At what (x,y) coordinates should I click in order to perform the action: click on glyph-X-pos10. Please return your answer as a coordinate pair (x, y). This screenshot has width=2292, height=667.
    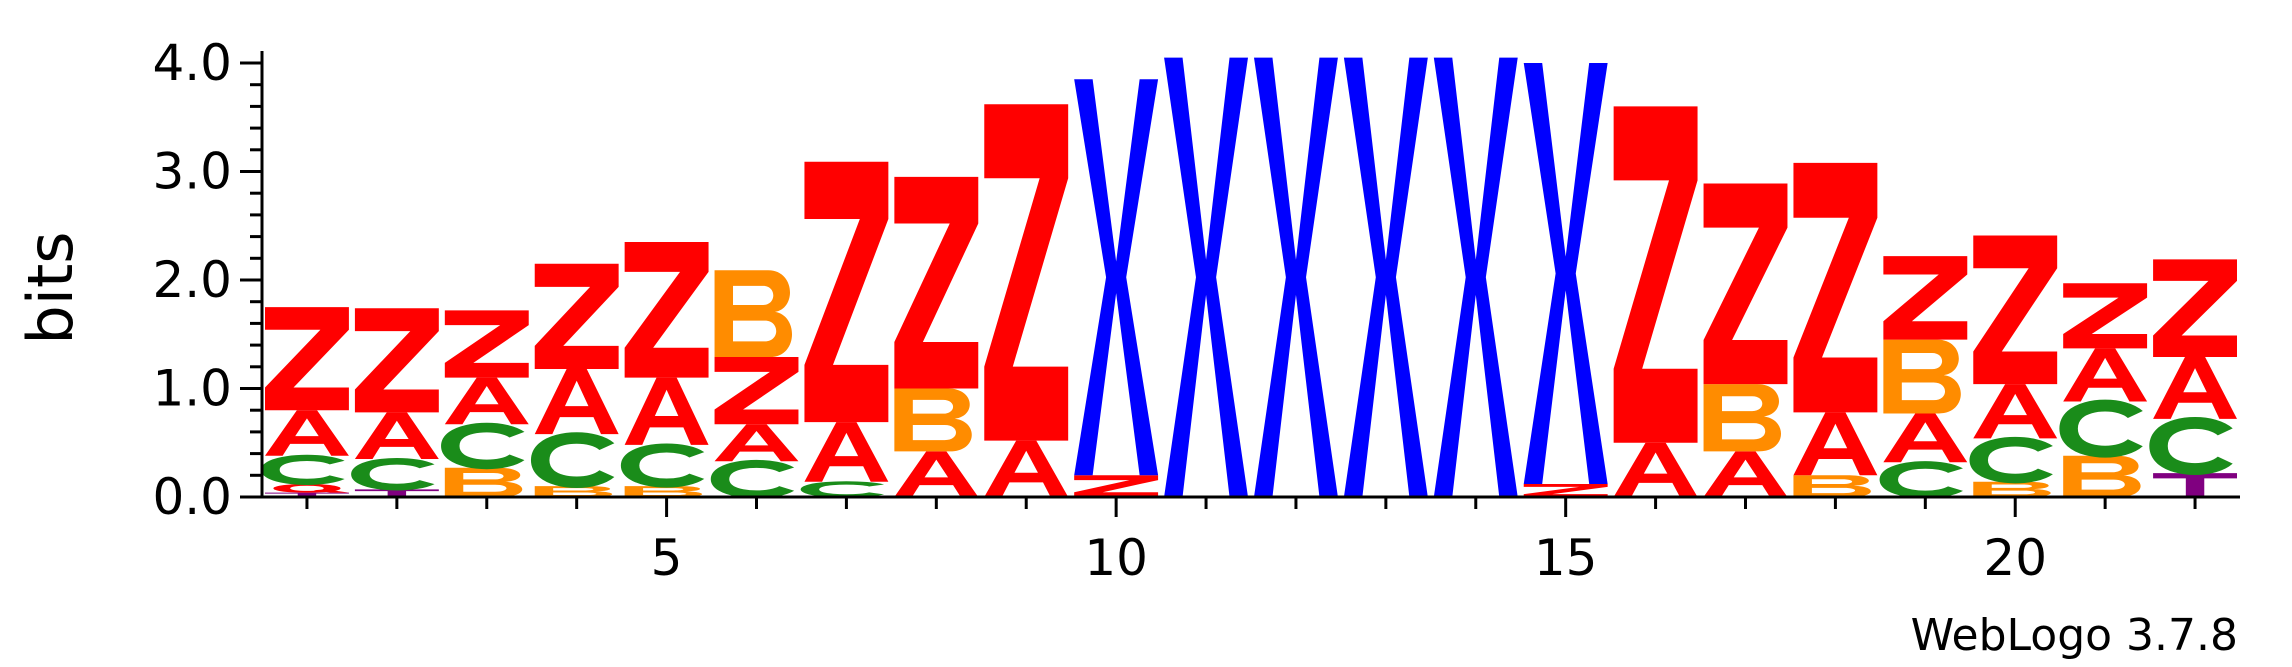
    Looking at the image, I should click on (1116, 277).